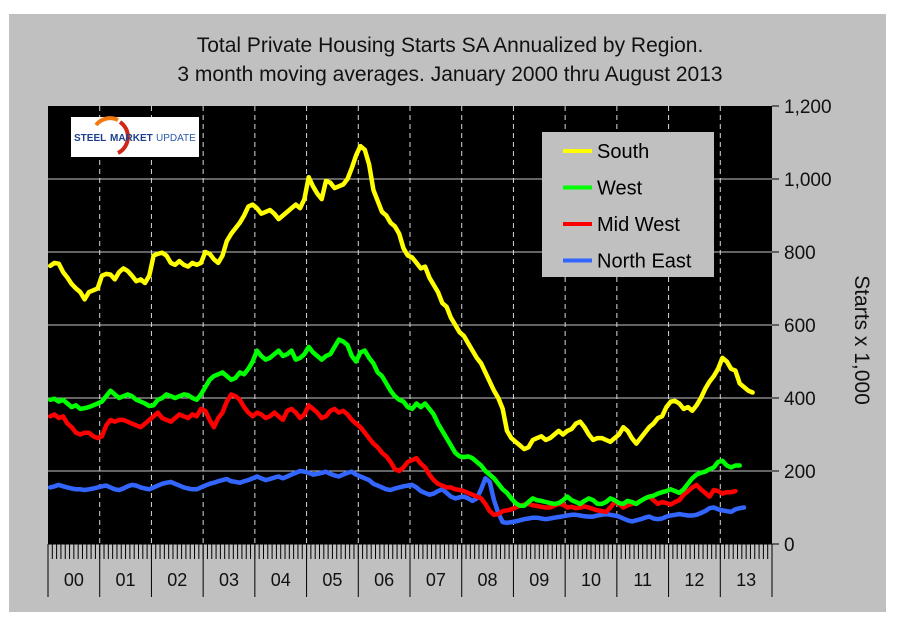 The image size is (901, 635). I want to click on x-tick-label: 06, so click(384, 580).